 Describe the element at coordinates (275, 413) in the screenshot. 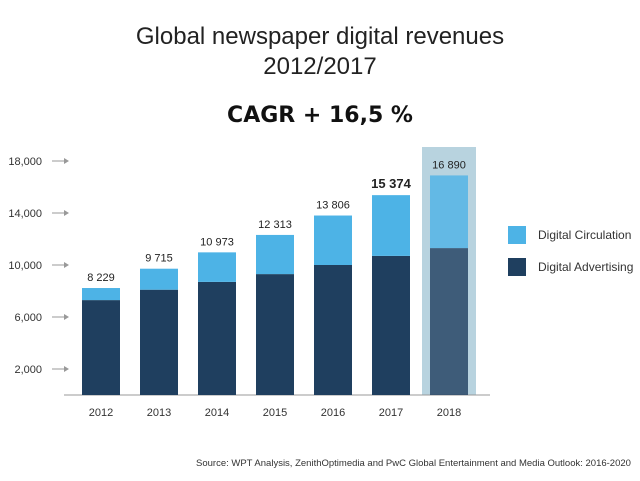

I see `x-tick-label: 2015` at that location.